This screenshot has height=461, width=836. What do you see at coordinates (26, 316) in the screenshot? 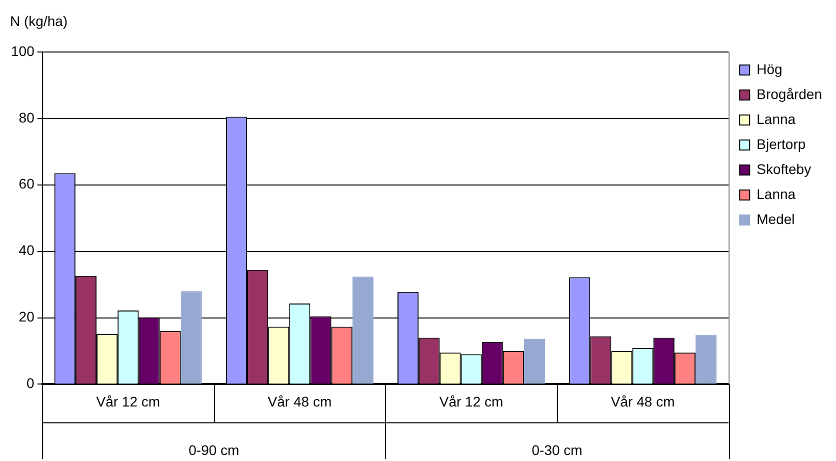
I see `y-tick-label: 20` at bounding box center [26, 316].